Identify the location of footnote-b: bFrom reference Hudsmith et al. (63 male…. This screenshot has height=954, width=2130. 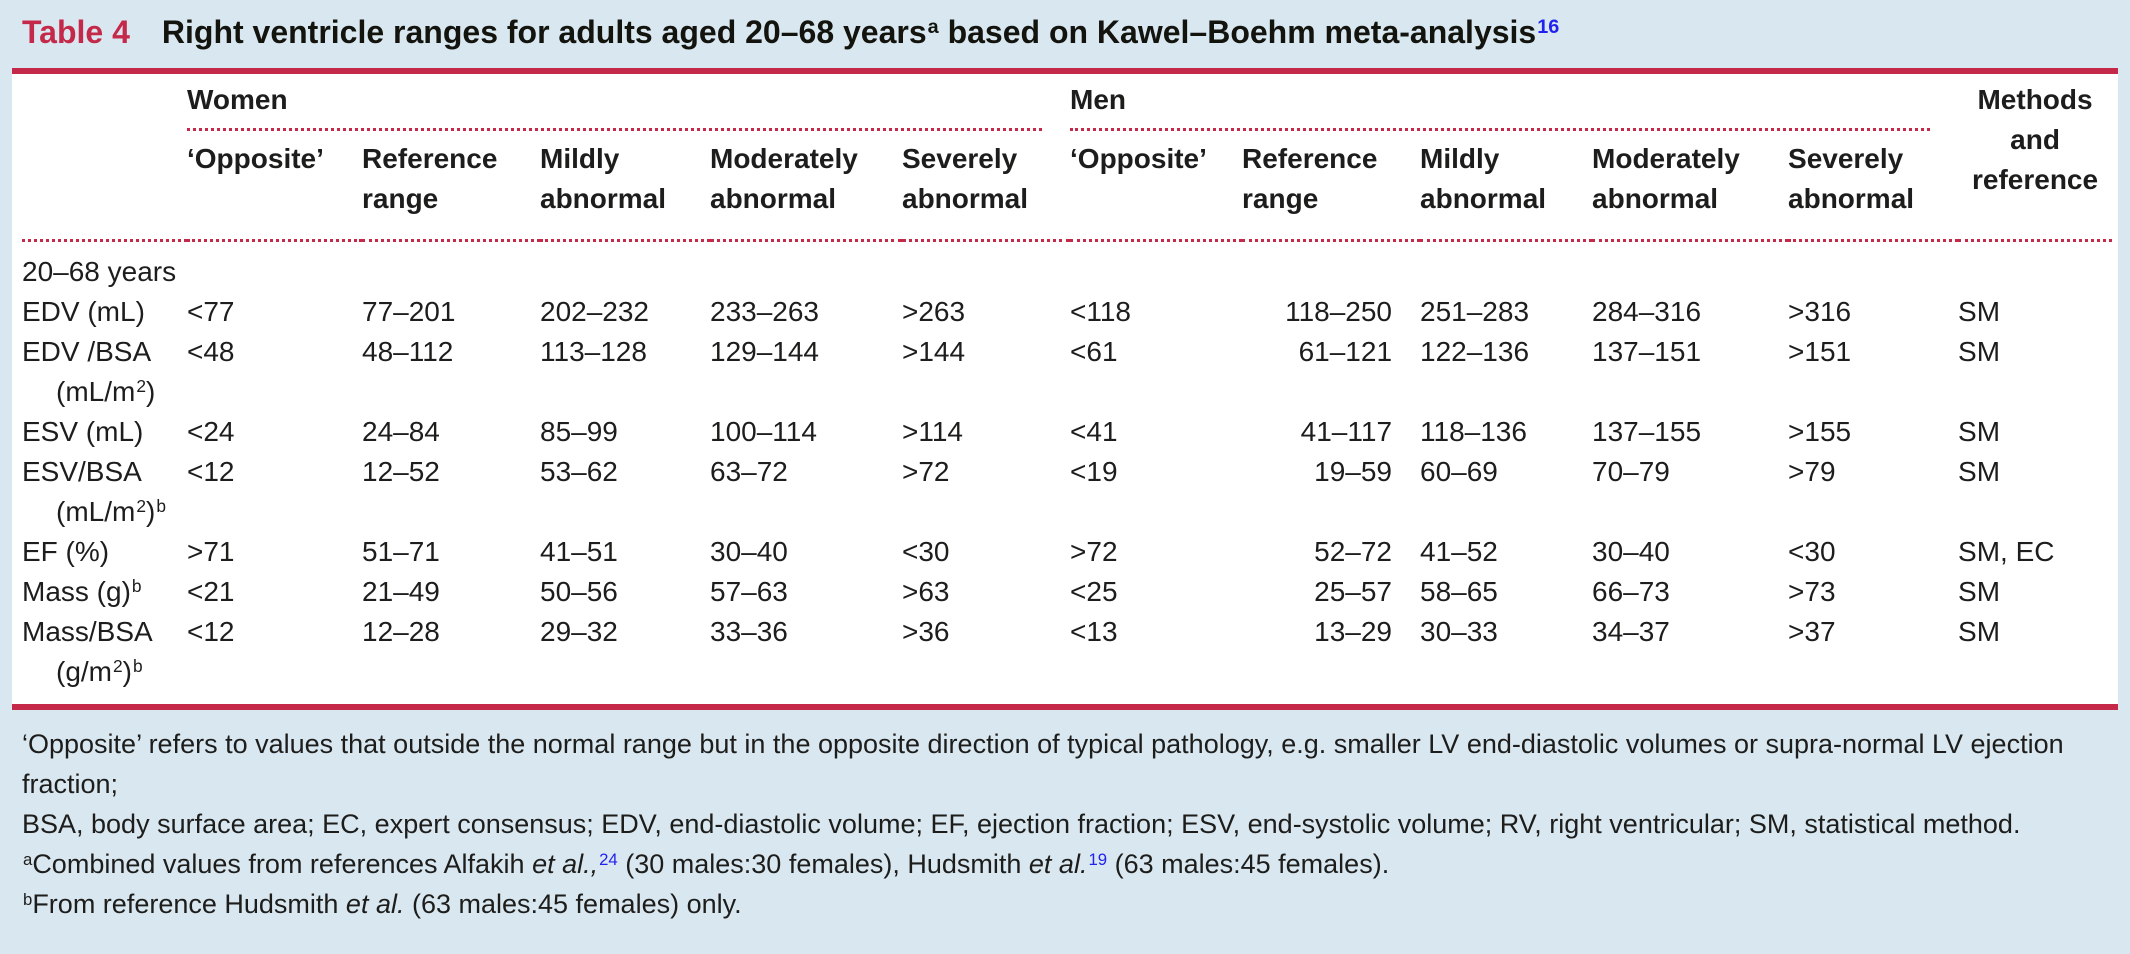
(382, 904).